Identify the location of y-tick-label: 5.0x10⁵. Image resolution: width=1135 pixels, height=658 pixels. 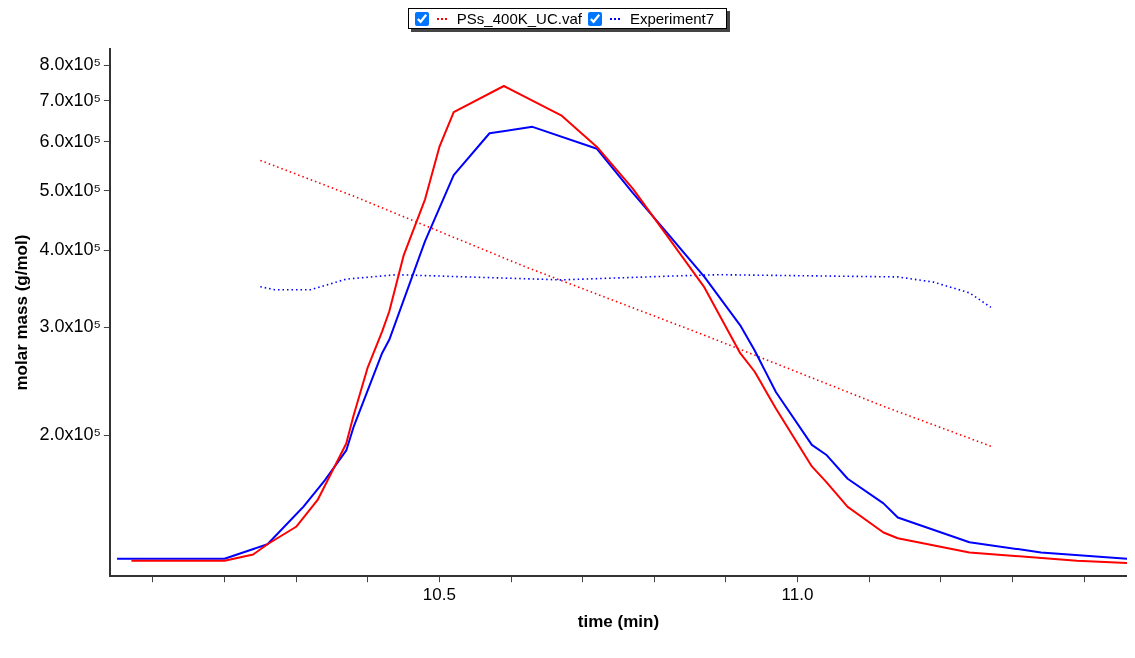
(70, 189).